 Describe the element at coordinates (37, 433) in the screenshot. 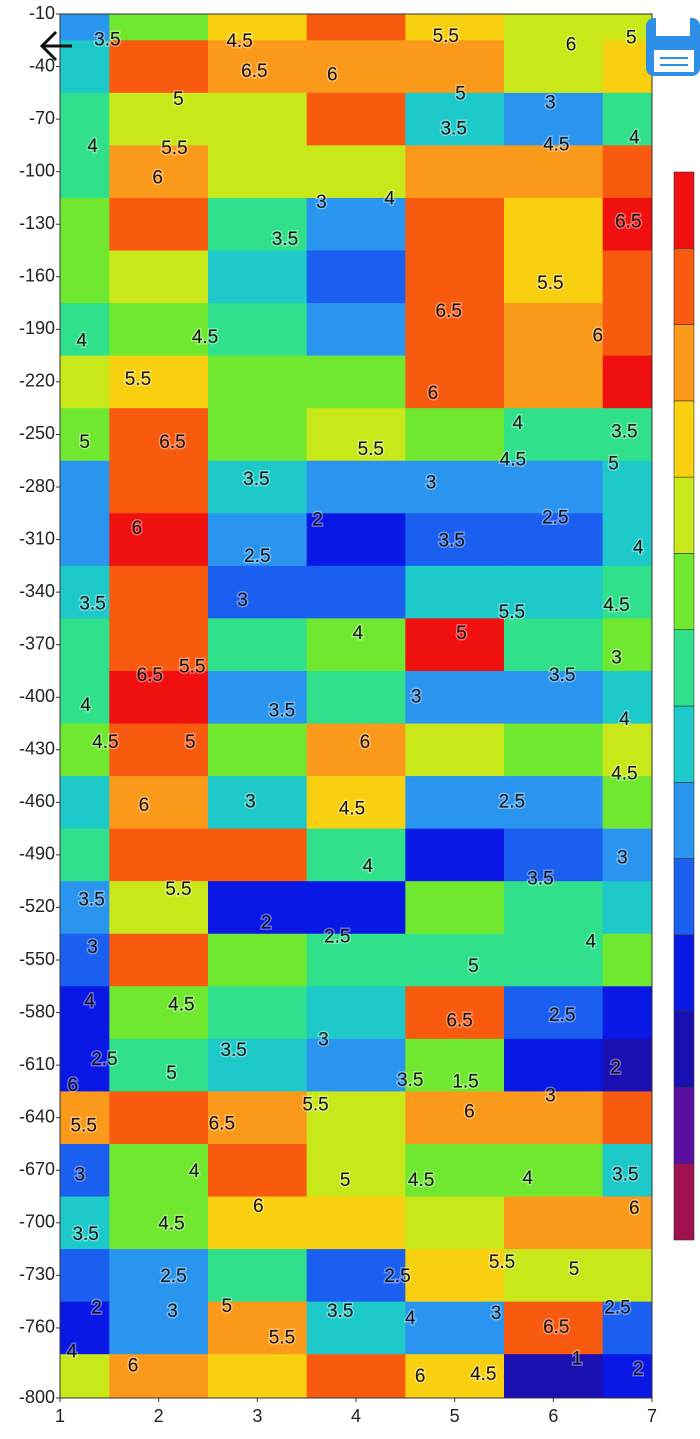

I see `y-tick-label: -250` at that location.